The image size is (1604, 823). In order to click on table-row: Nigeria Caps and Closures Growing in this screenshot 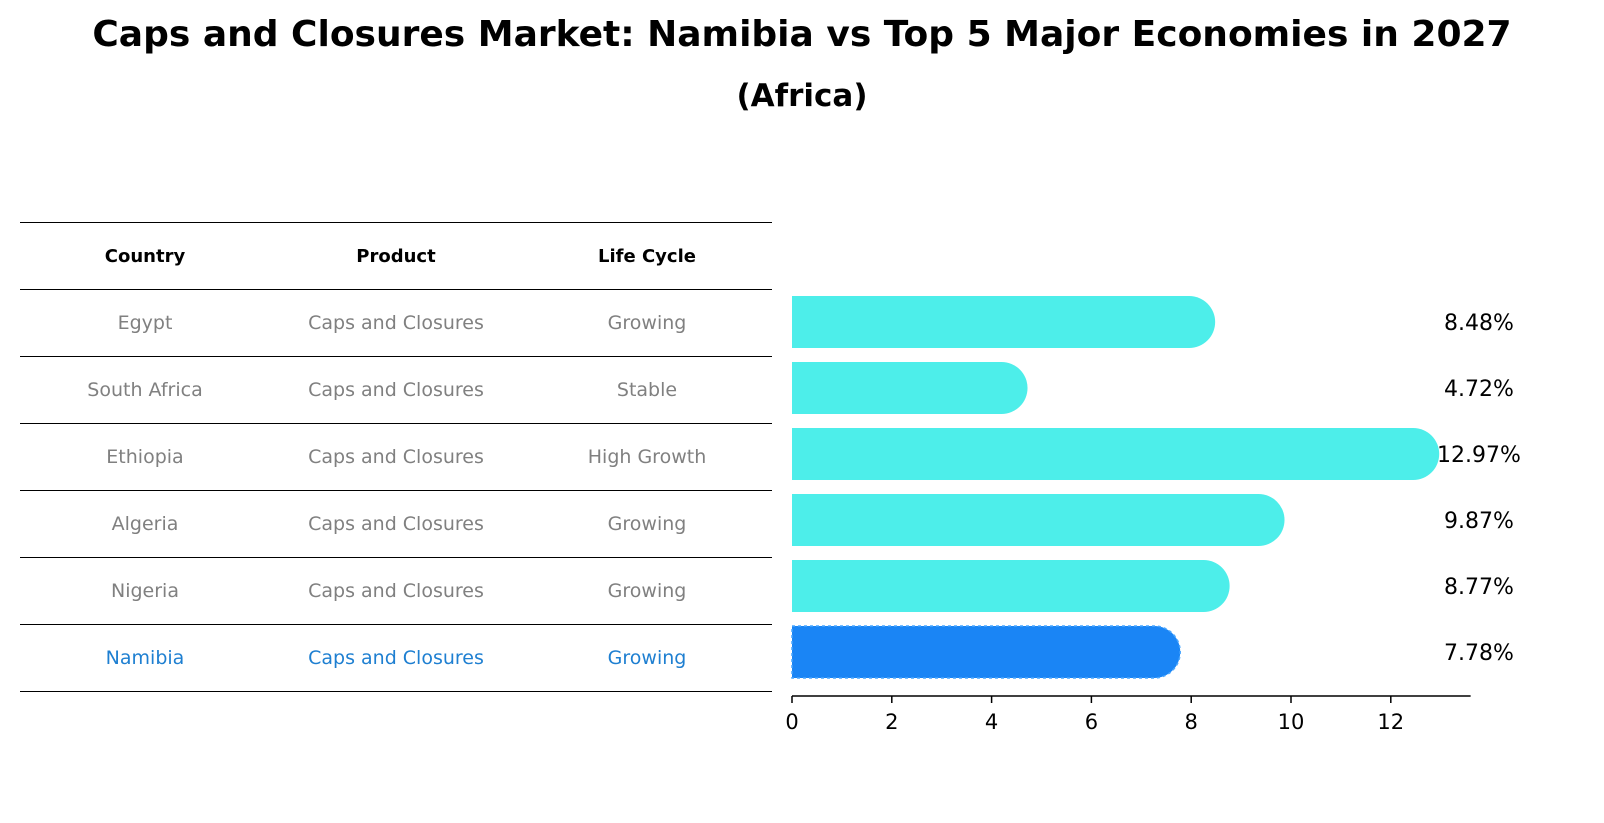, I will do `click(396, 590)`.